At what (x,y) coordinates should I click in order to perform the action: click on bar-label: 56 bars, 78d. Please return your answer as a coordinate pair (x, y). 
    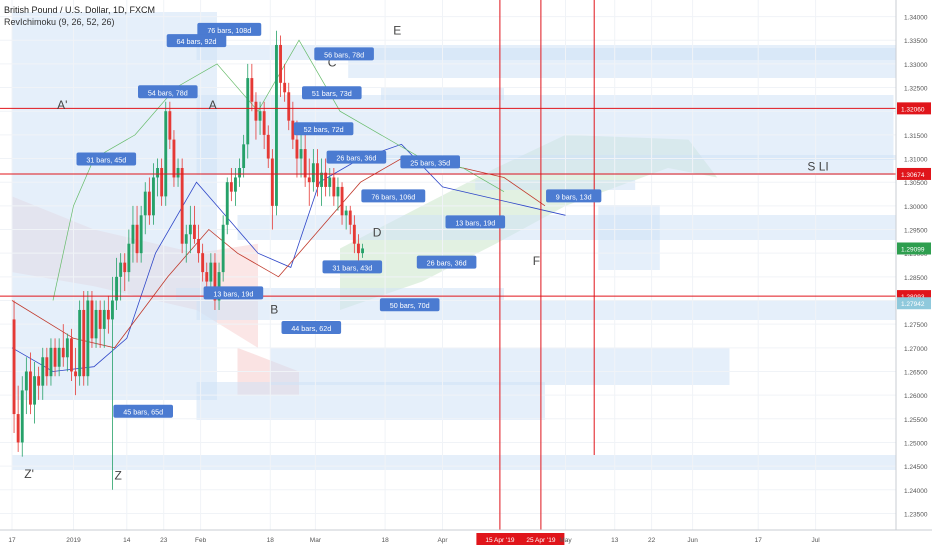
    Looking at the image, I should click on (344, 54).